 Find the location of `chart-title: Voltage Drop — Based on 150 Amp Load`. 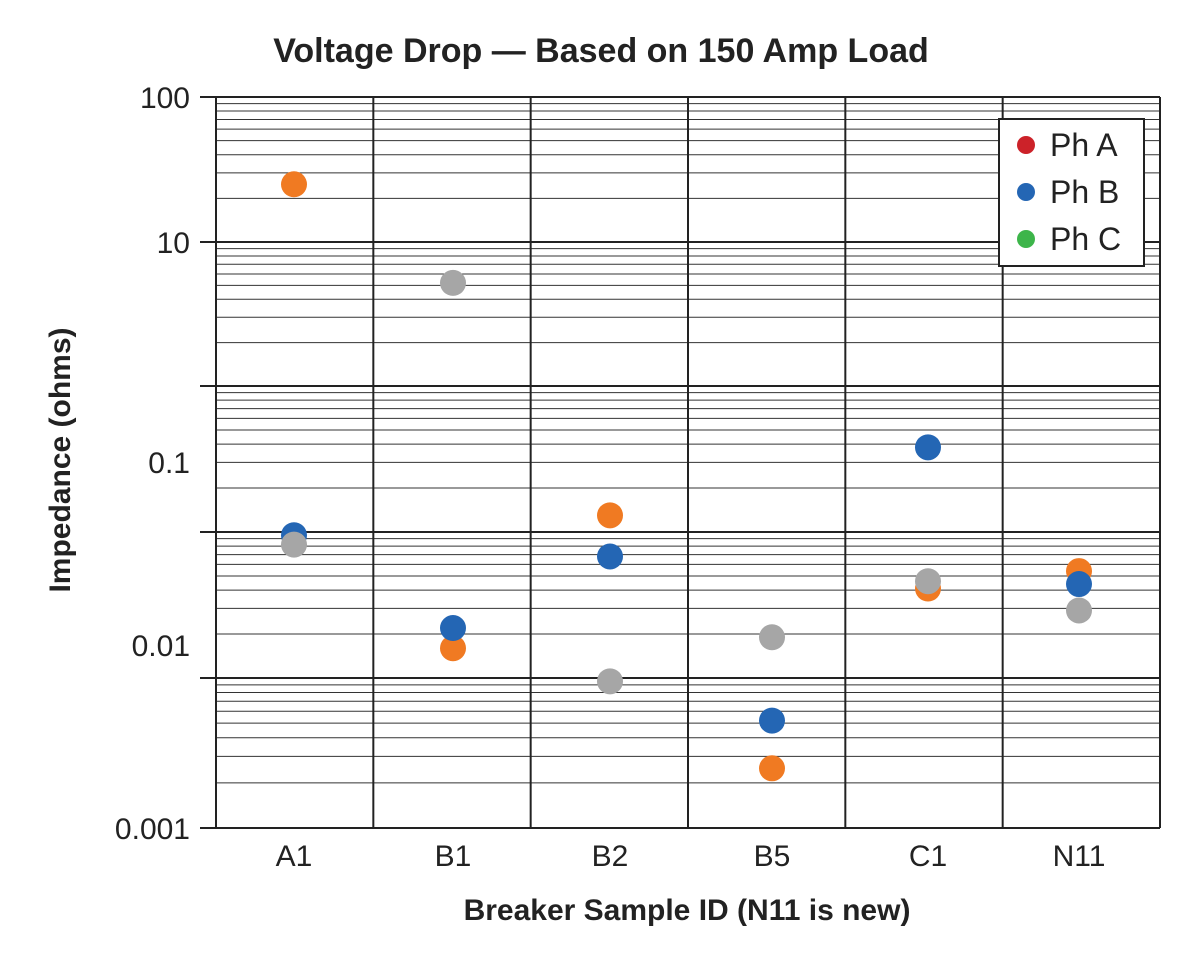

chart-title: Voltage Drop — Based on 150 Amp Load is located at coordinates (601, 51).